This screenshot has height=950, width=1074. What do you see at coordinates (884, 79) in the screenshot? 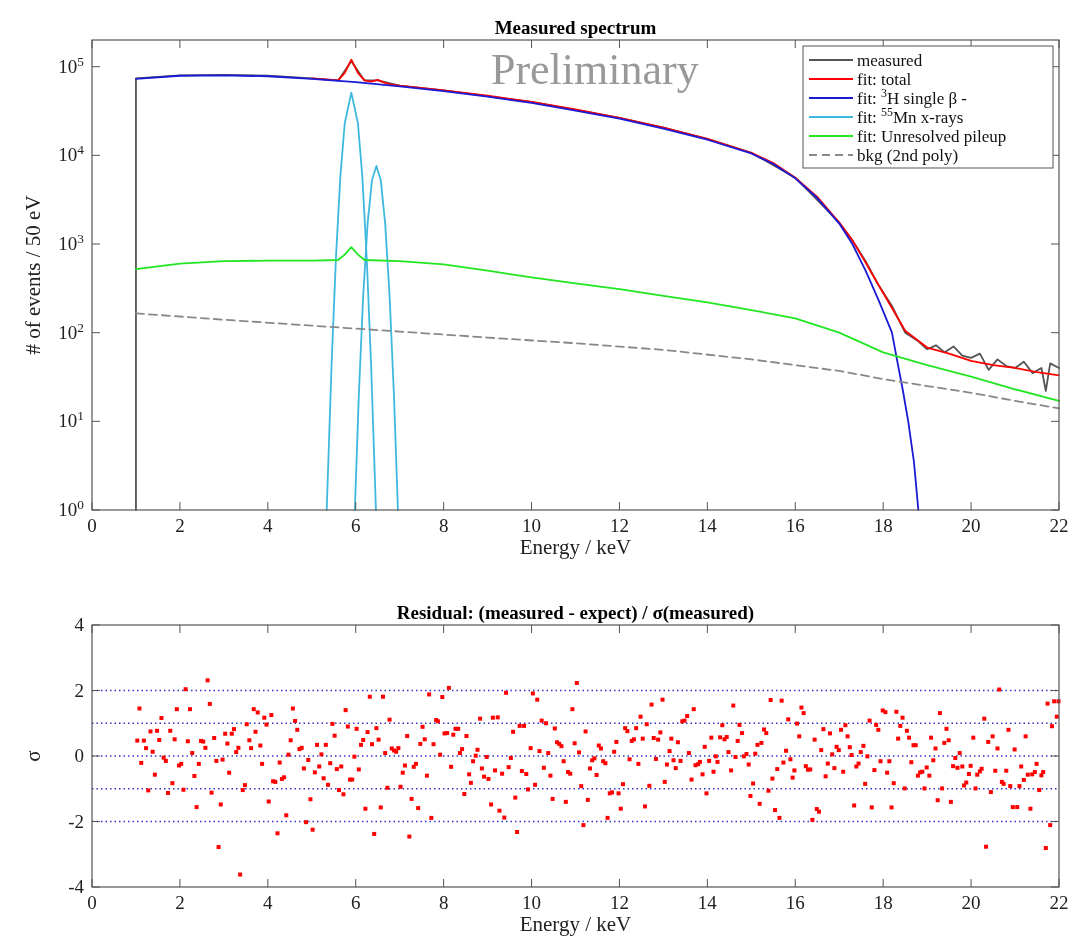
I see `legend-label: fit: total` at bounding box center [884, 79].